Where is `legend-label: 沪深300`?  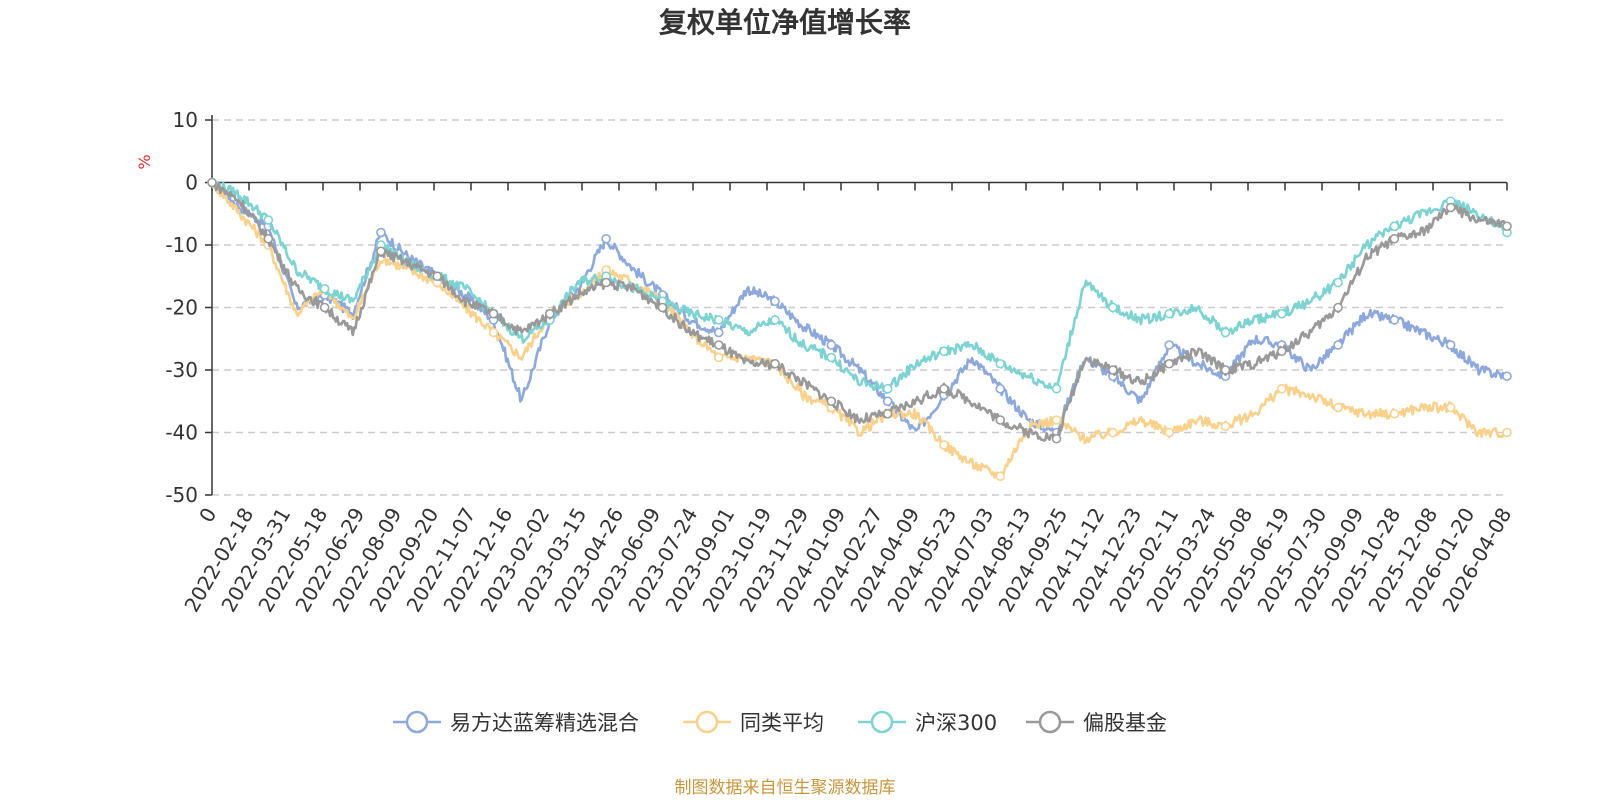 legend-label: 沪深300 is located at coordinates (956, 723).